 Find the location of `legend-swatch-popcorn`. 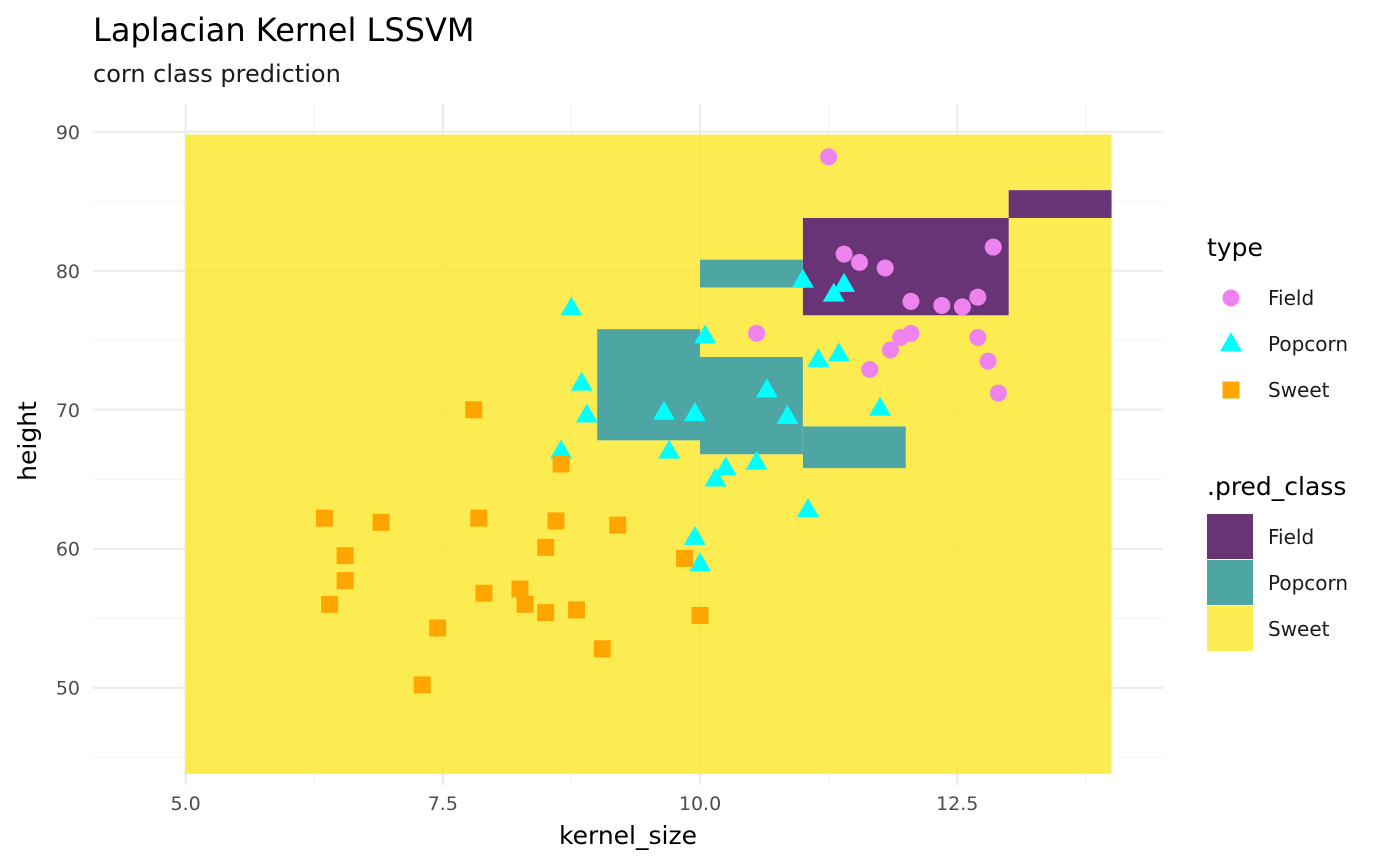

legend-swatch-popcorn is located at coordinates (1230, 582).